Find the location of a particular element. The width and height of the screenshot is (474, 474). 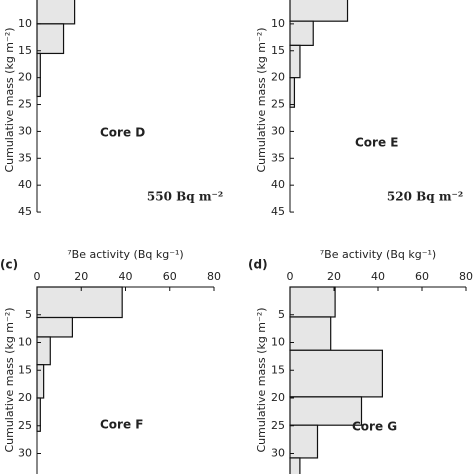

core-label: Core D is located at coordinates (122, 133).